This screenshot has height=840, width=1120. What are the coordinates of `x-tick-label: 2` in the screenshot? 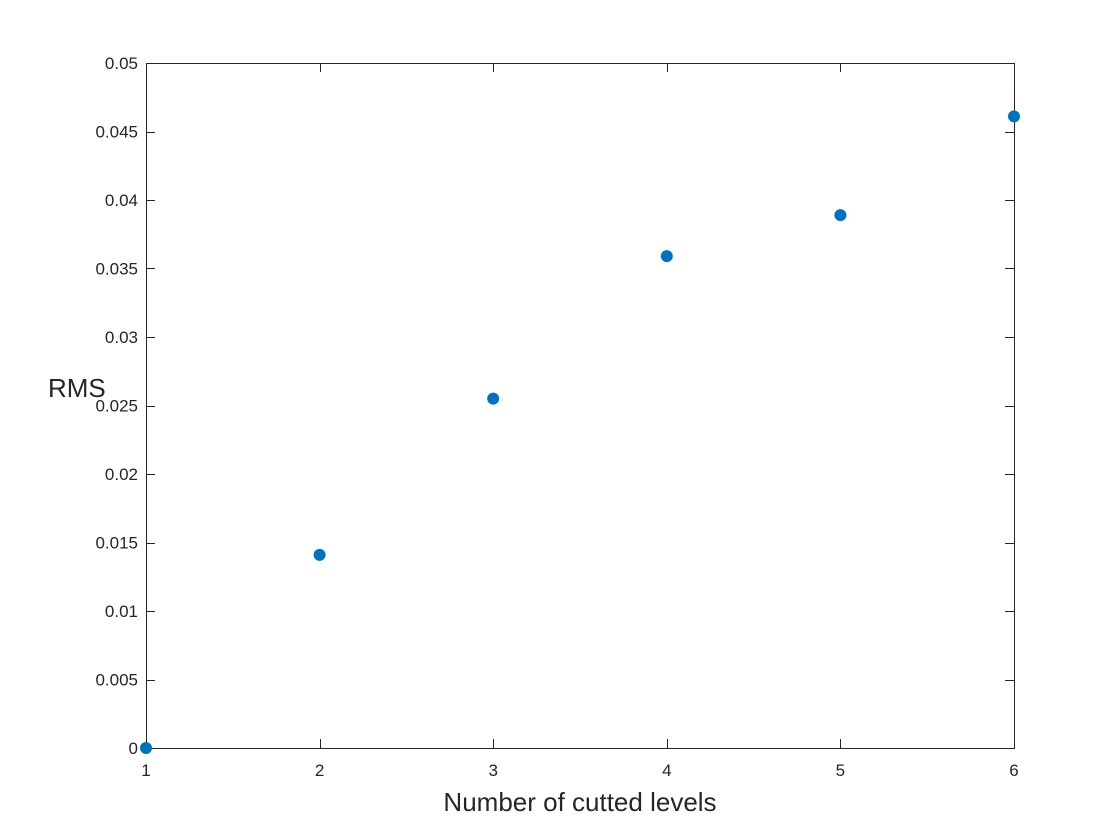 It's located at (319, 770).